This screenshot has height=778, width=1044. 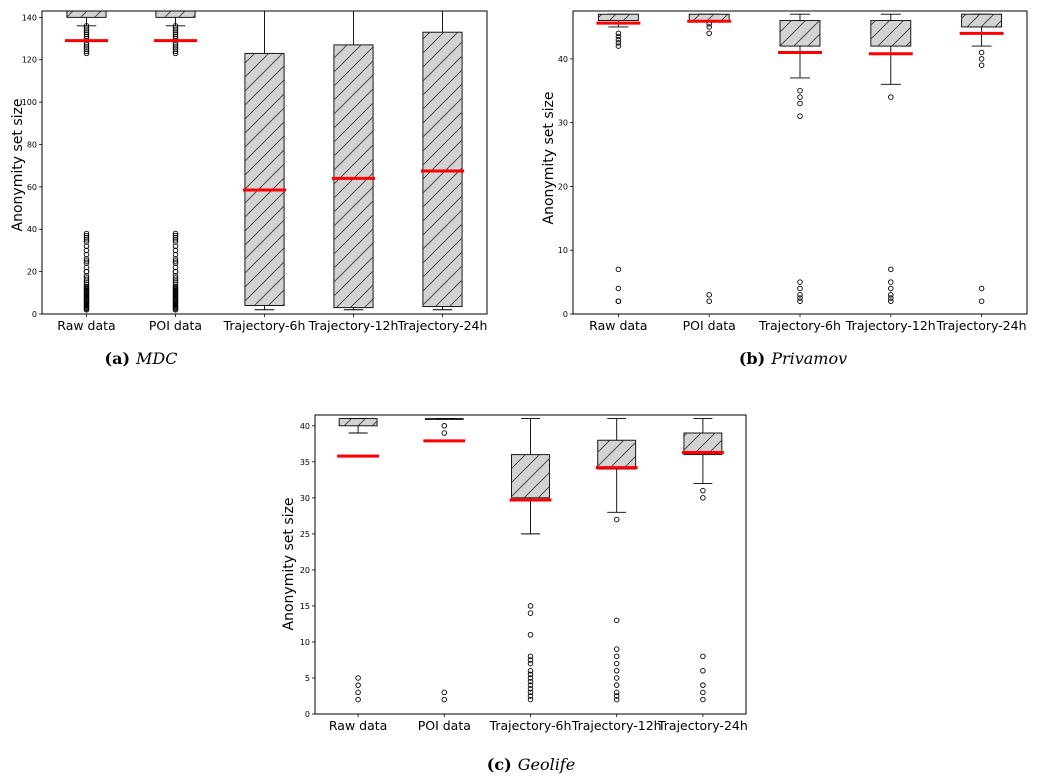 I want to click on caption: (a) MDC, so click(x=141, y=358).